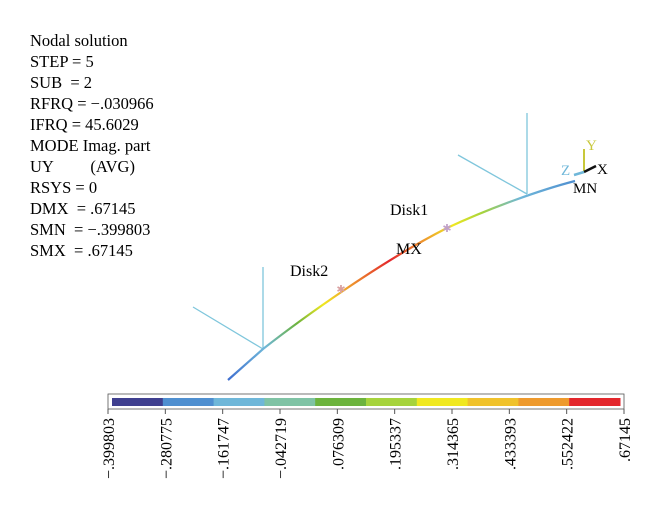  What do you see at coordinates (92, 103) in the screenshot?
I see `info-line: RFRQ = −.030966` at bounding box center [92, 103].